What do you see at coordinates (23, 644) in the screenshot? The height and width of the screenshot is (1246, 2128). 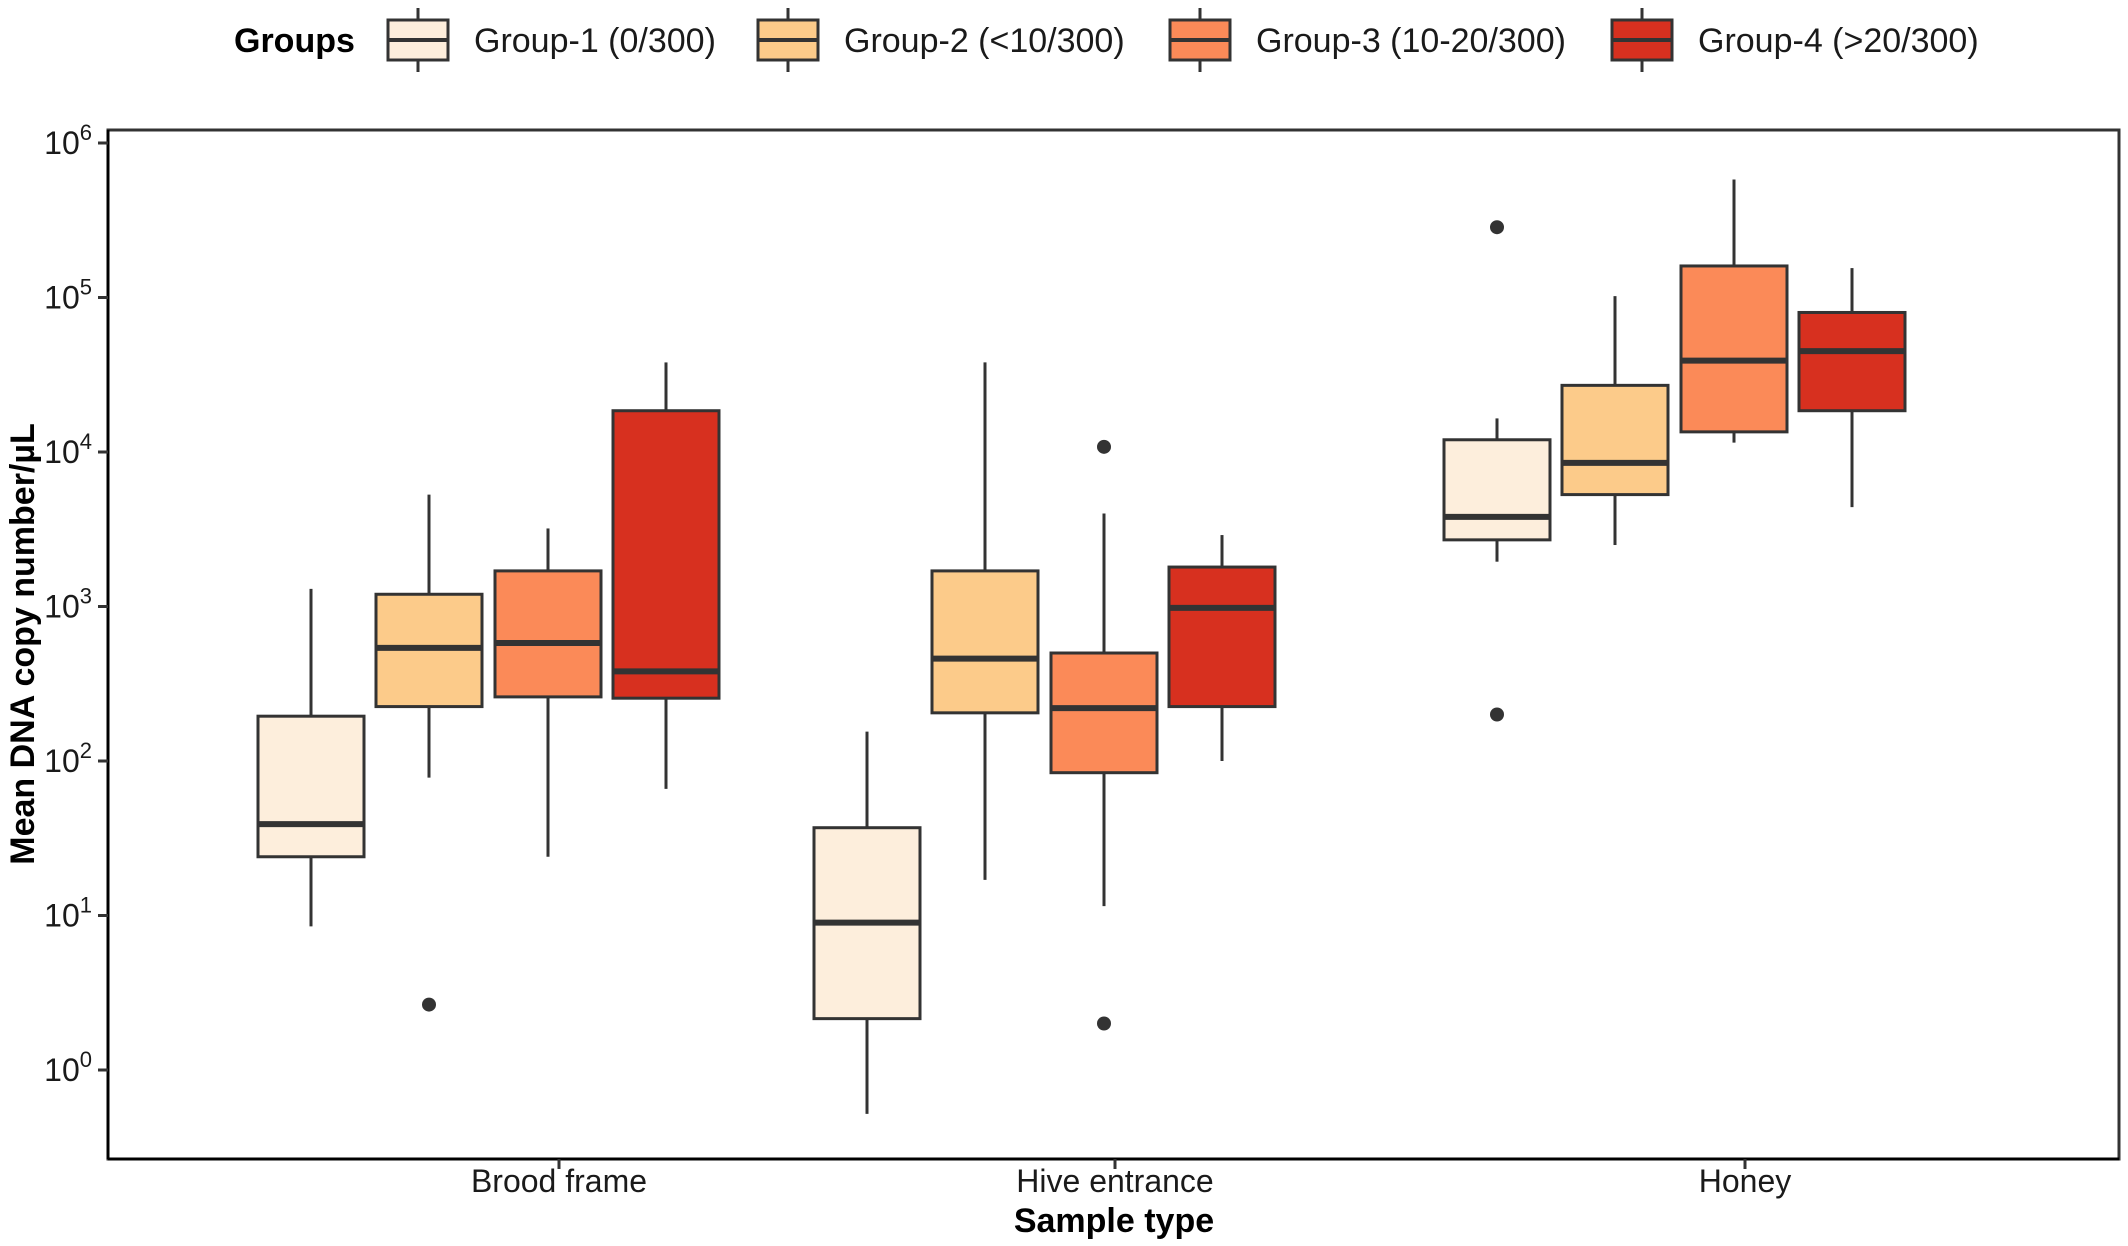 I see `y-axis-title: Mean DNA copy number/µL` at bounding box center [23, 644].